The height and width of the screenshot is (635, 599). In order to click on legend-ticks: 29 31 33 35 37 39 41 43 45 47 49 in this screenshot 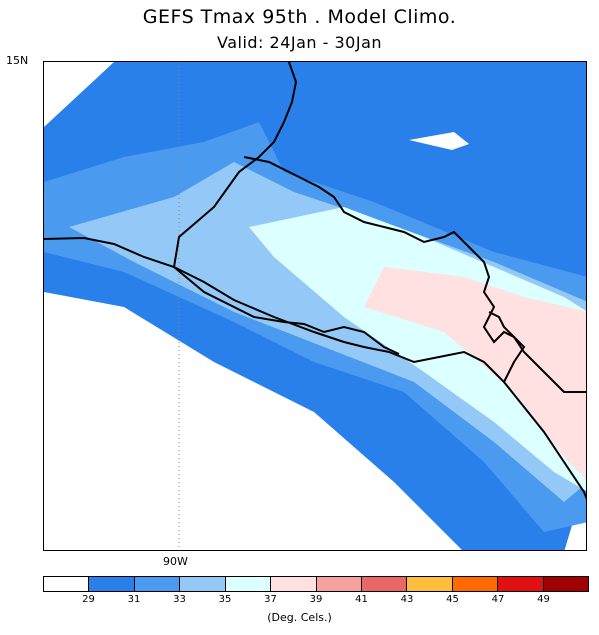, I will do `click(316, 601)`.